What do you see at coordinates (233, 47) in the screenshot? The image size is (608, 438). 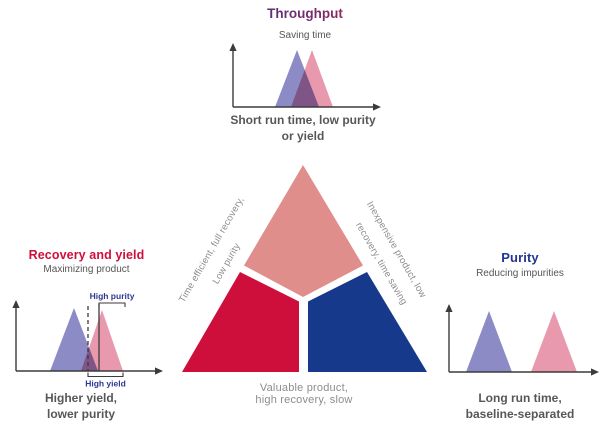 I see `throughput-y-arrow-icon` at bounding box center [233, 47].